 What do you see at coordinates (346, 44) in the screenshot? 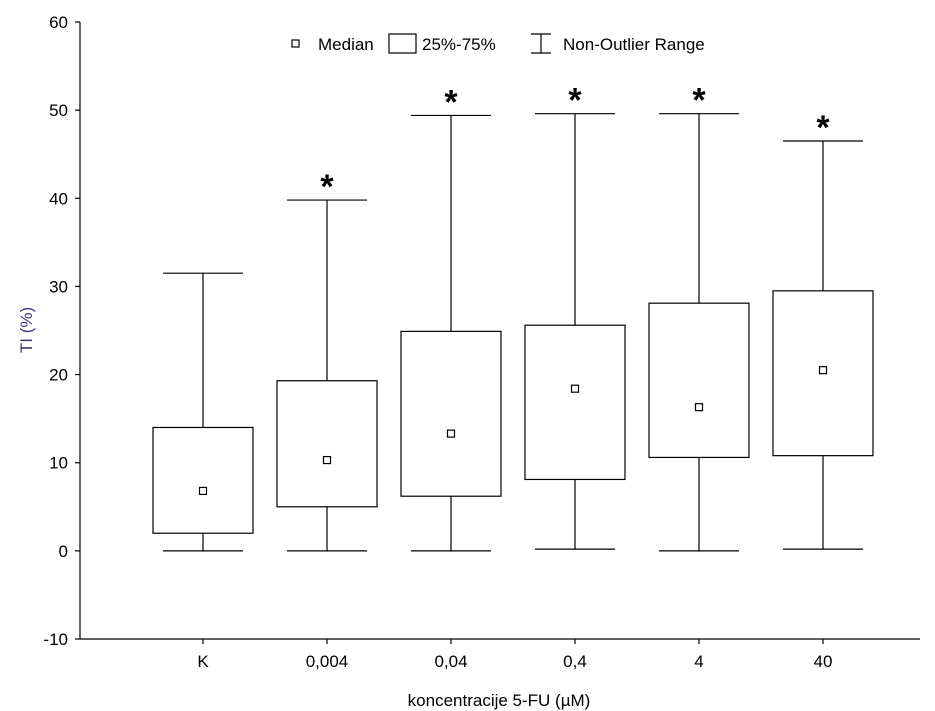
I see `legend-median-label: Median` at bounding box center [346, 44].